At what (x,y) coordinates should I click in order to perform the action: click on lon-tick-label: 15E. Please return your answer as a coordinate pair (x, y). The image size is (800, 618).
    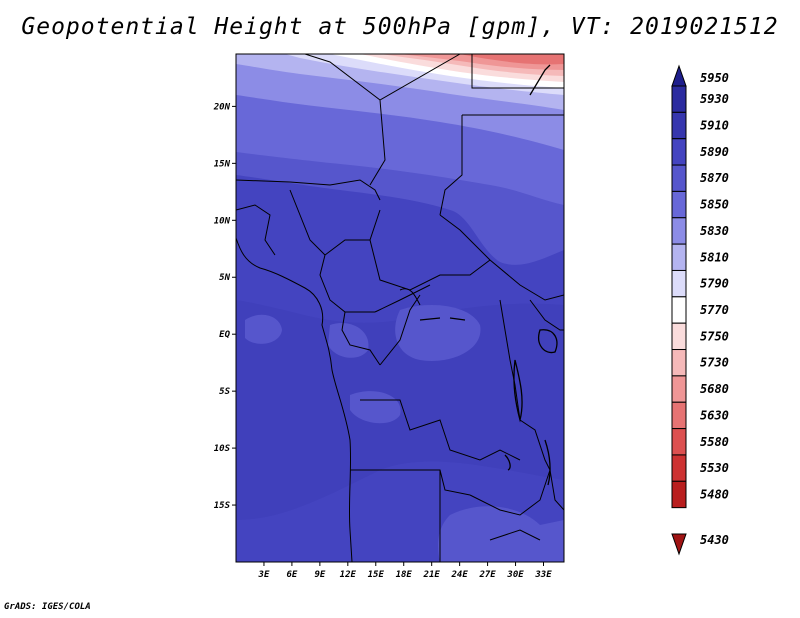
    Looking at the image, I should click on (376, 575).